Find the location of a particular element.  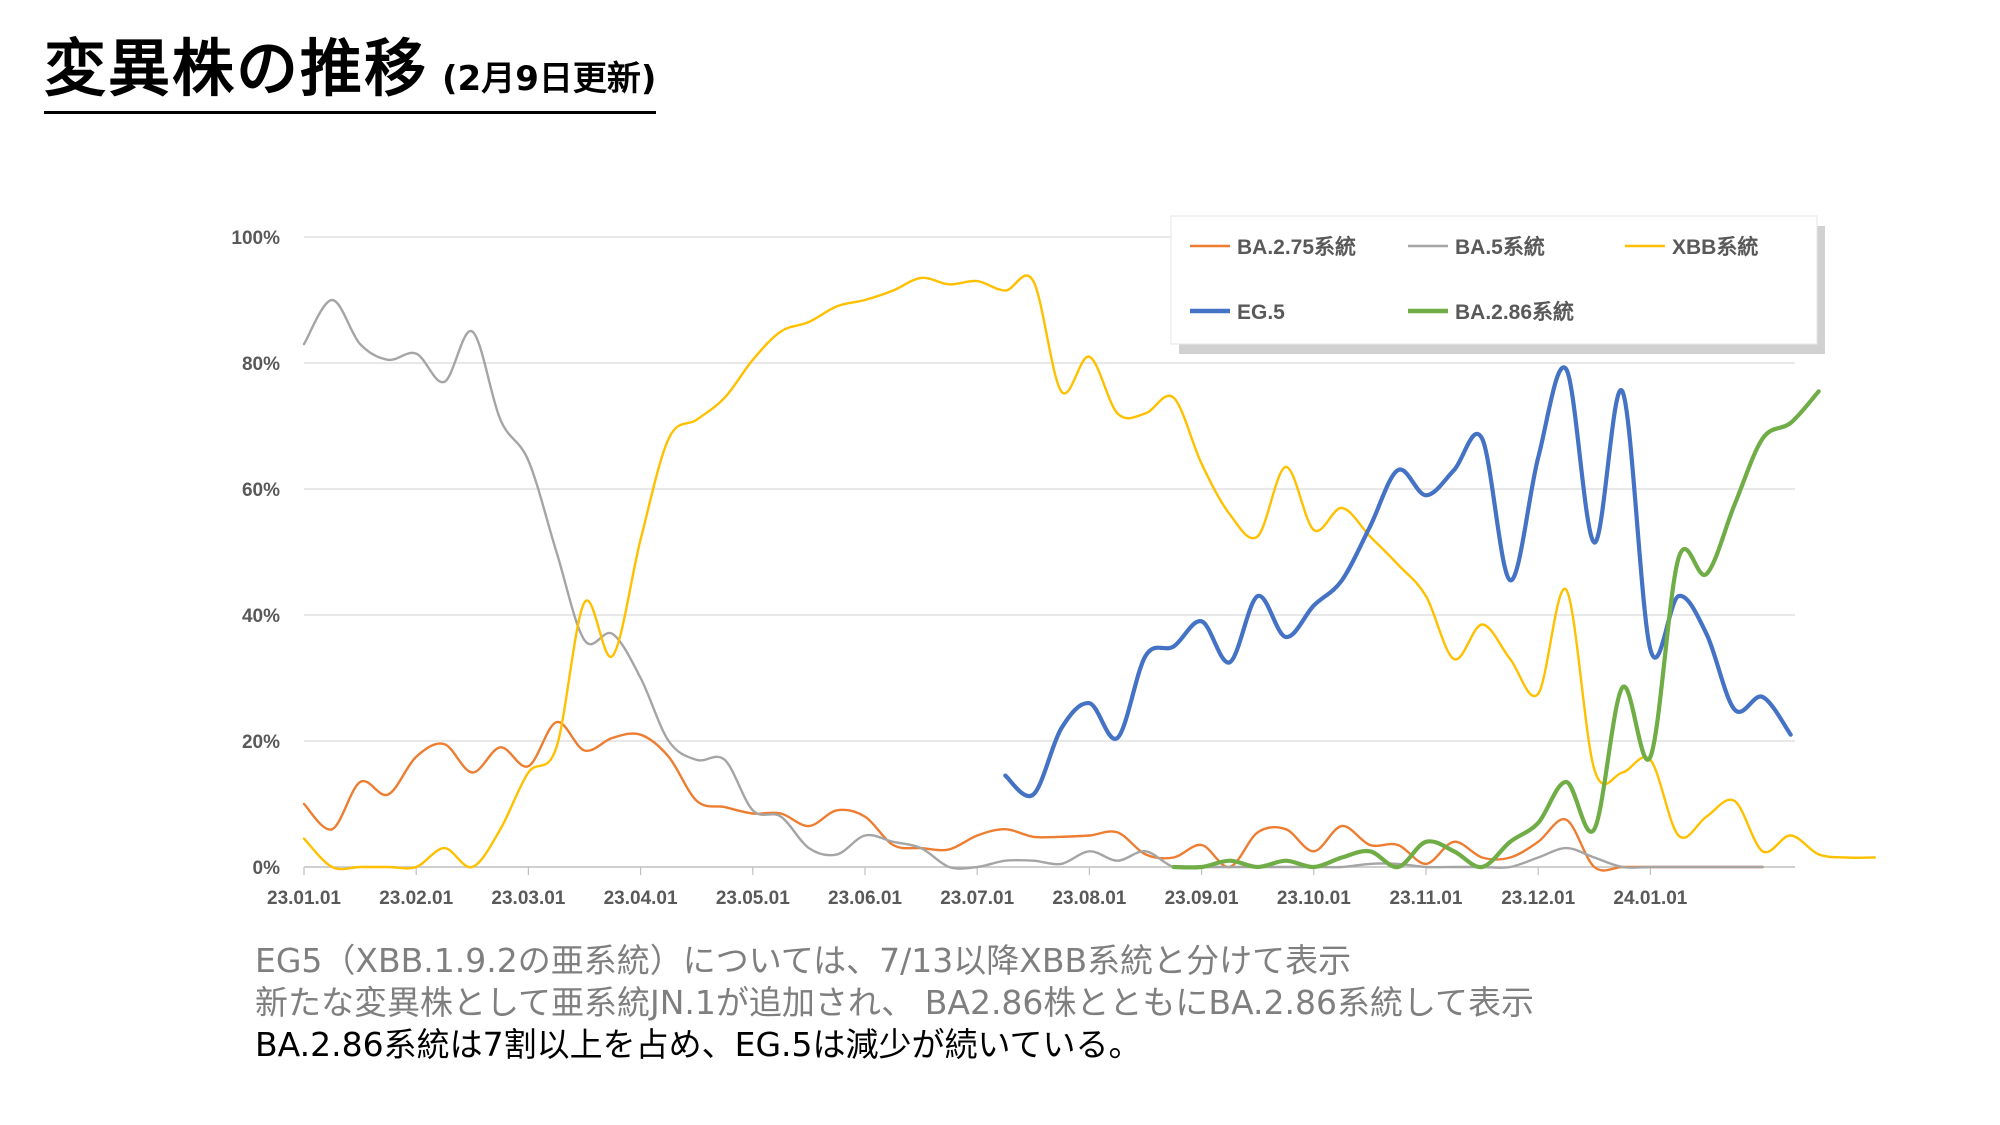

x-tick-label: 23.11.01 is located at coordinates (1426, 898).